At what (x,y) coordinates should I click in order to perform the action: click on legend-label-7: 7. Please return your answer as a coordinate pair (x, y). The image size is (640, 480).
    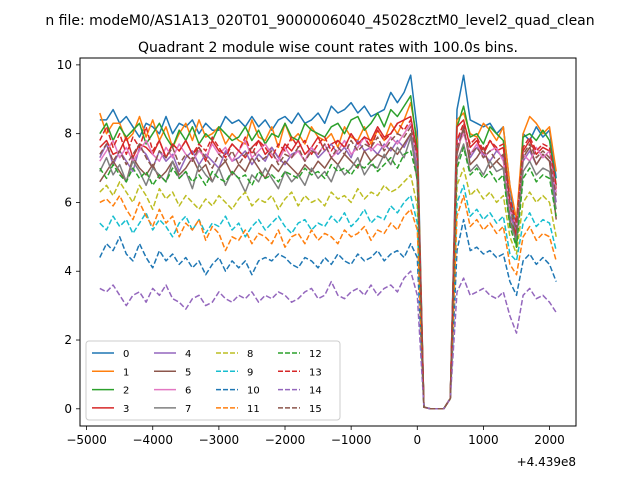
    Looking at the image, I should click on (188, 409).